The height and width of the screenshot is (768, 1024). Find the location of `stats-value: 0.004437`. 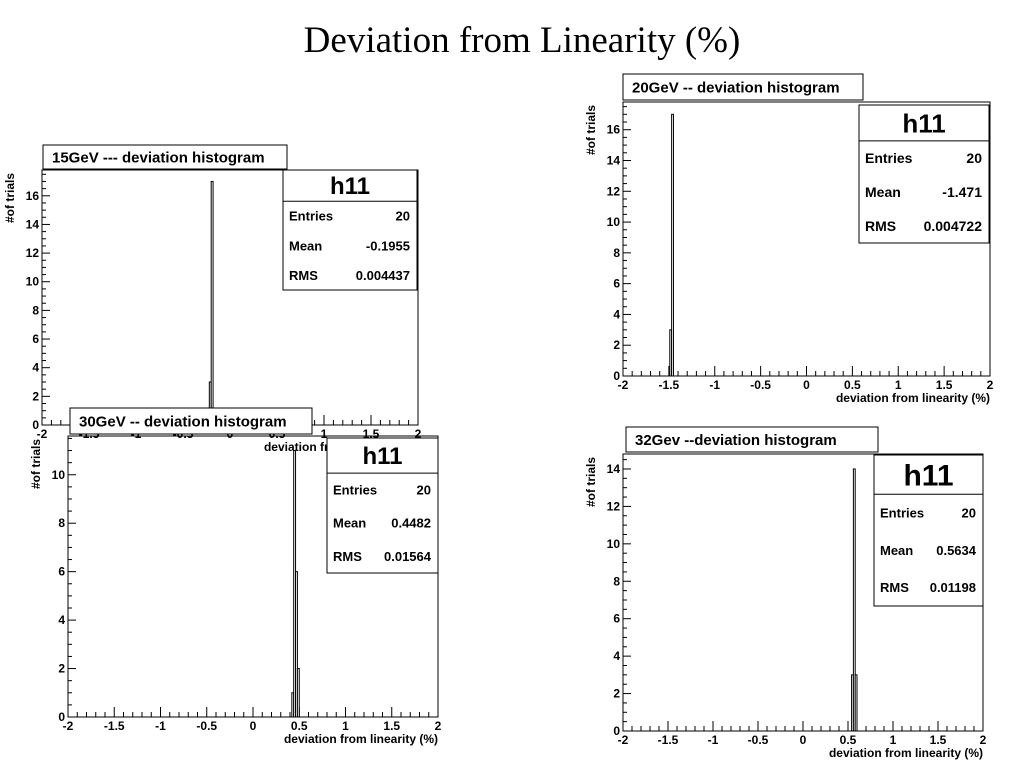

stats-value: 0.004437 is located at coordinates (383, 275).